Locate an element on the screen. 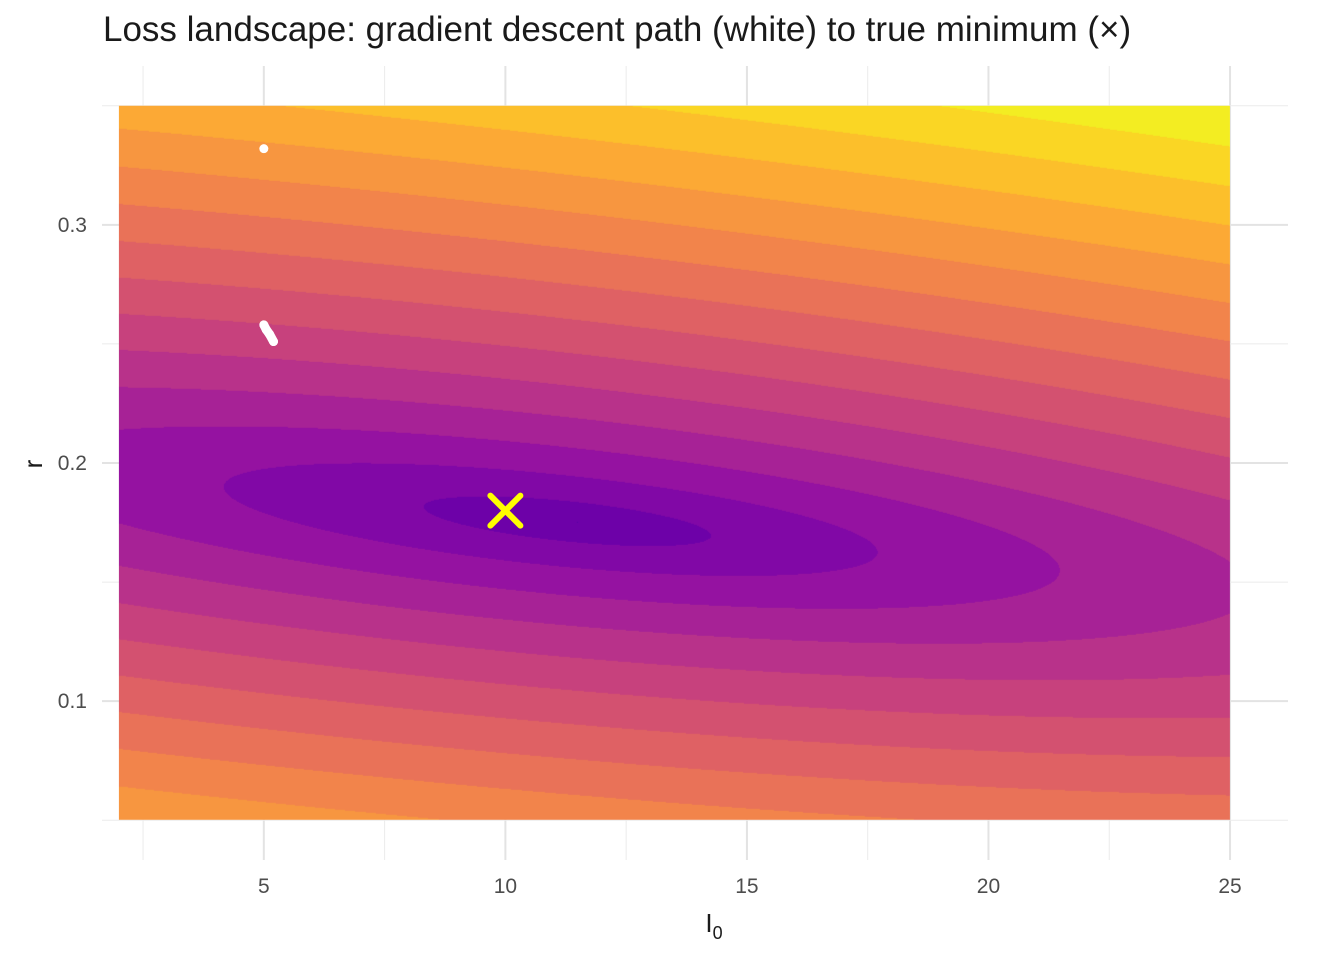 This screenshot has height=960, width=1344. x-axis-title-subscript: 0 is located at coordinates (718, 933).